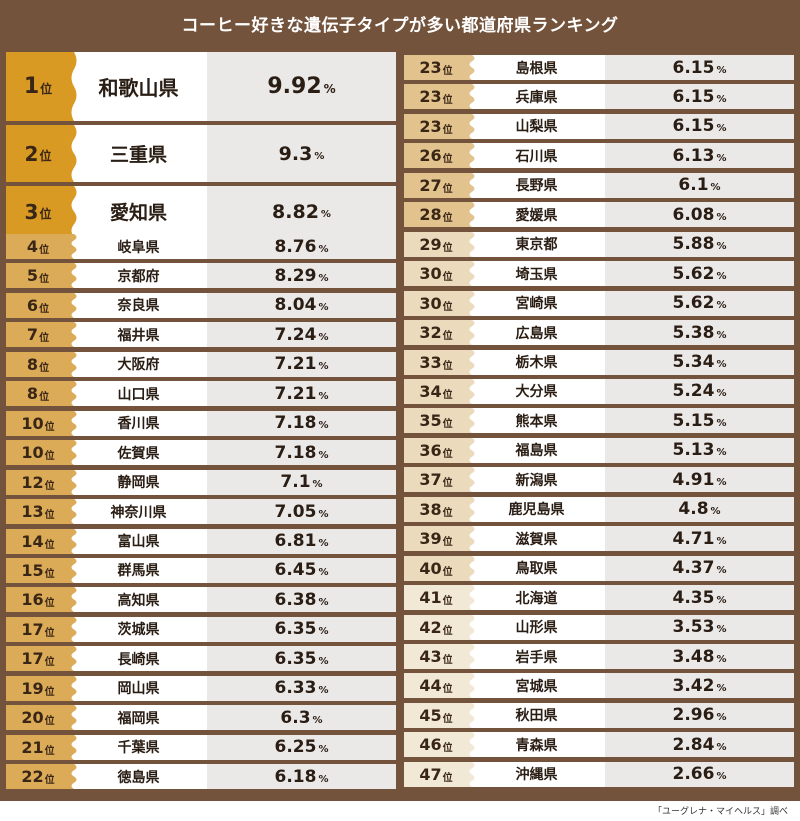 Image resolution: width=800 pixels, height=821 pixels. What do you see at coordinates (301, 246) in the screenshot?
I see `percentage-value: 8.76%` at bounding box center [301, 246].